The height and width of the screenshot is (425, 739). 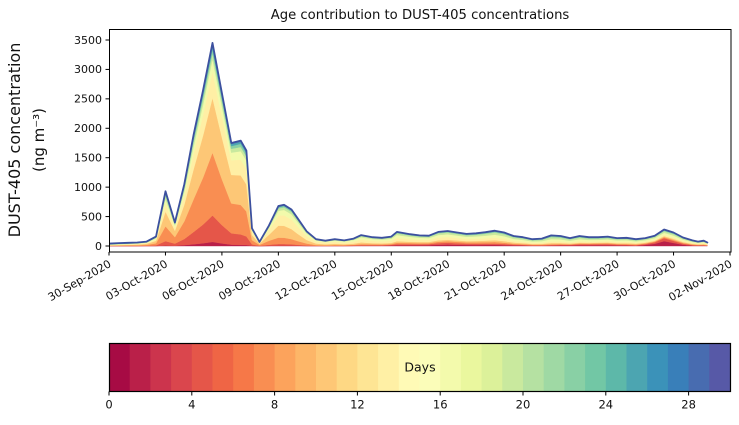 I want to click on colorbar-tick-label: 16, so click(x=440, y=405).